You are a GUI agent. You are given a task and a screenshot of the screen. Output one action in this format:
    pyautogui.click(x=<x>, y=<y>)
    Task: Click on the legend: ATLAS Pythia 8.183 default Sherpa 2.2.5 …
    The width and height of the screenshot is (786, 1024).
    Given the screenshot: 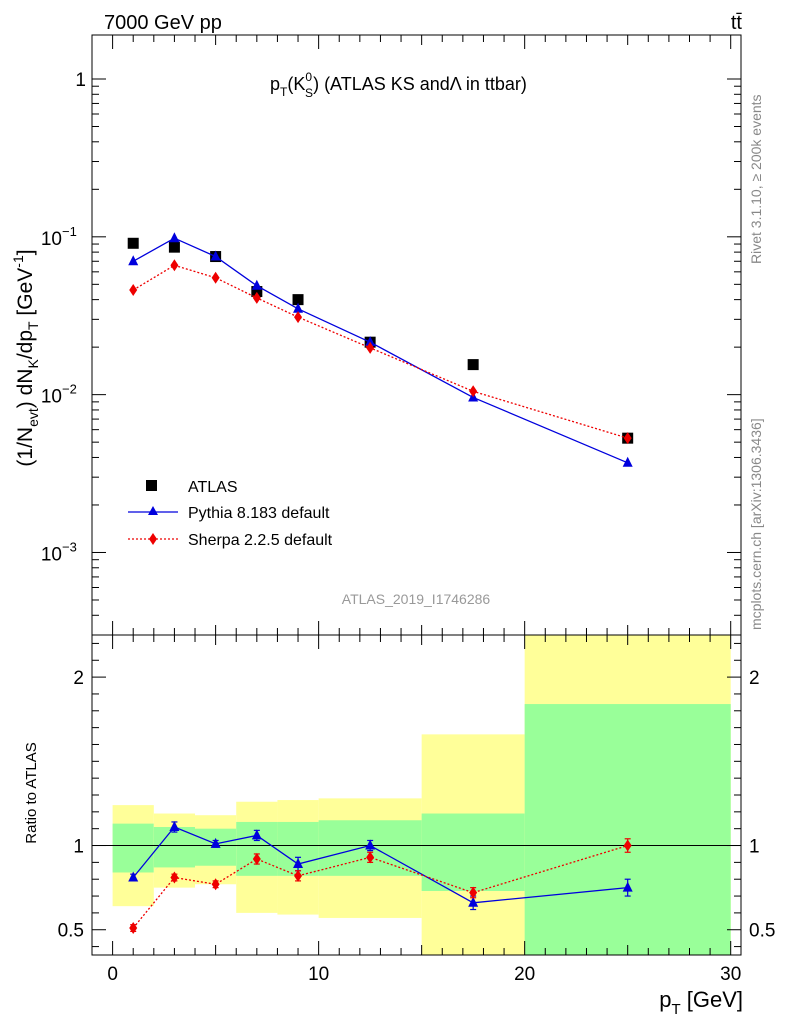 What is the action you would take?
    pyautogui.click(x=230, y=514)
    